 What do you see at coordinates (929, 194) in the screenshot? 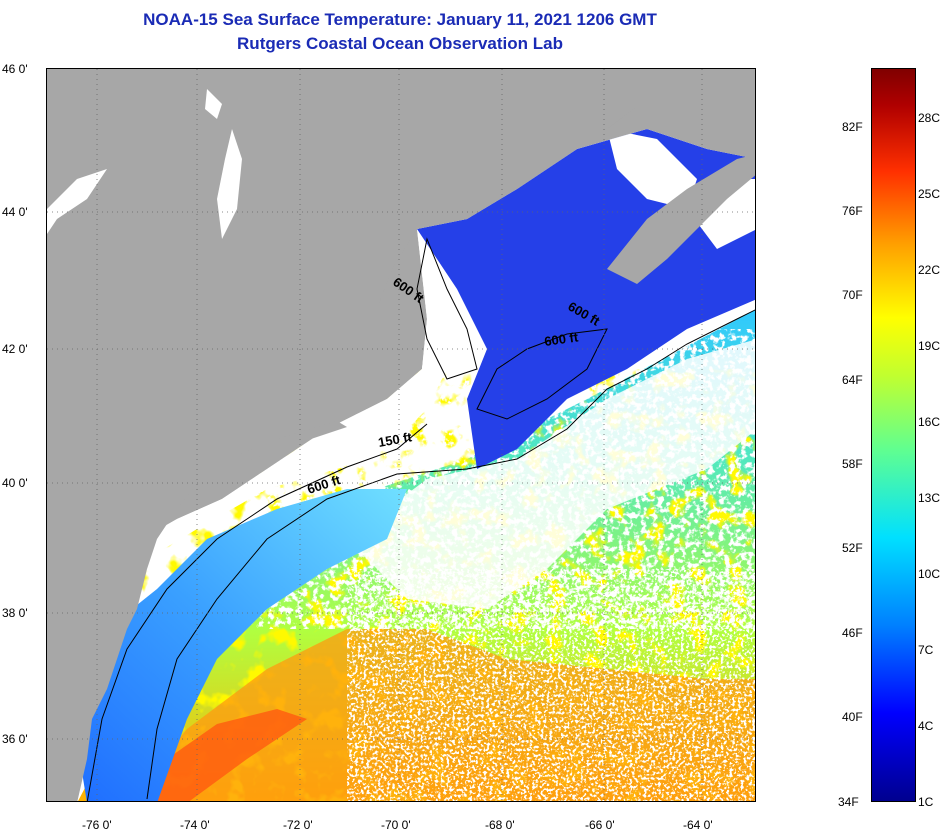
I see `colorbar-c-label: 25C` at bounding box center [929, 194].